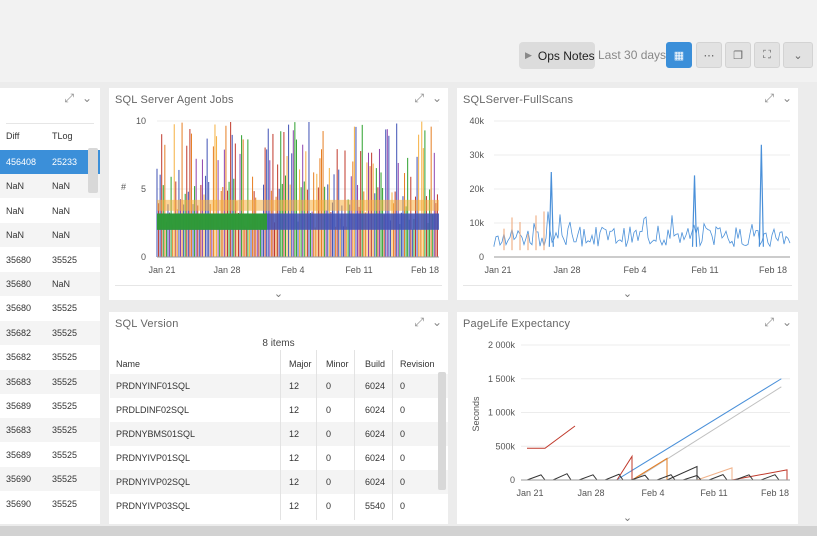  I want to click on dots-button: ⋯, so click(709, 55).